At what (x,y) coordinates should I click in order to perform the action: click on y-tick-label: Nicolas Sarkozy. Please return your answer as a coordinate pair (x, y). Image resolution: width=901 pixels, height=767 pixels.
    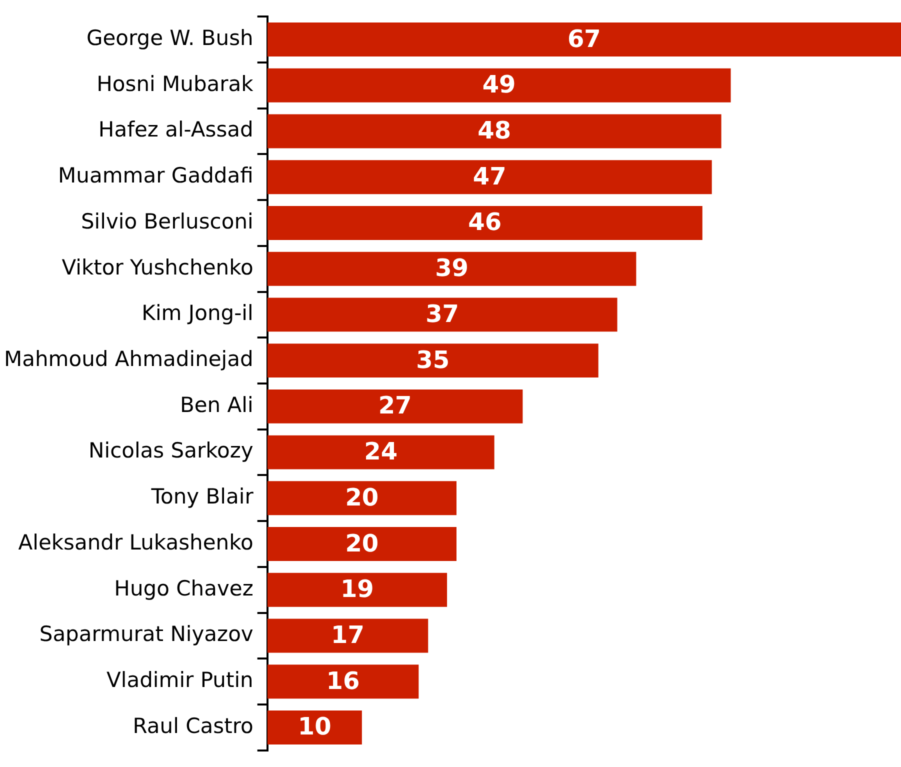
    Looking at the image, I should click on (171, 450).